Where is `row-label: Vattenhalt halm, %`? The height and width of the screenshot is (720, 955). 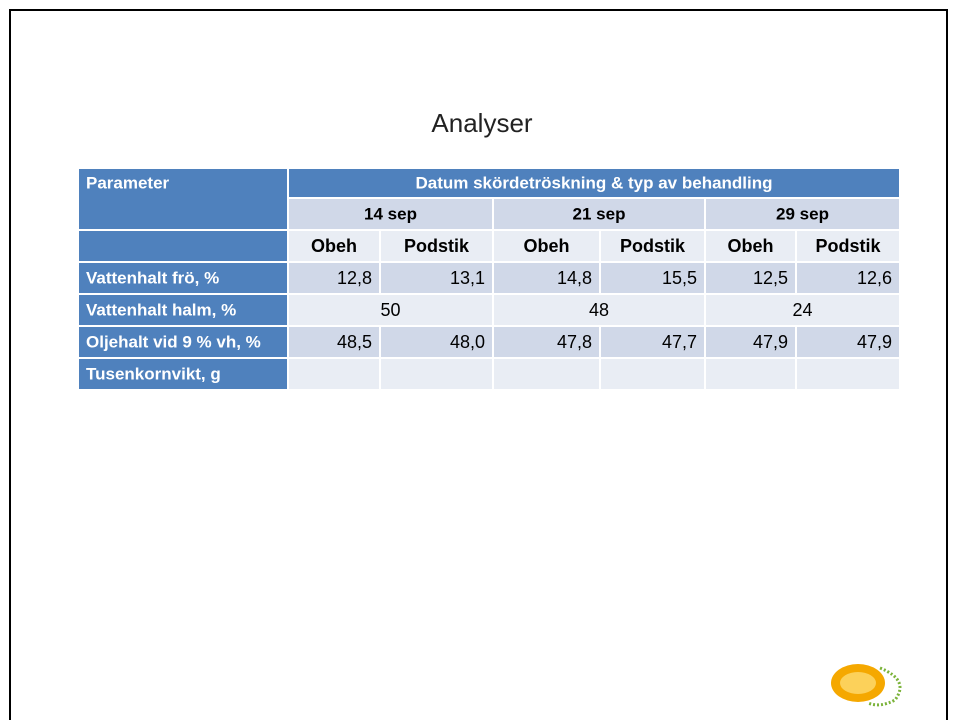
row-label: Vattenhalt halm, % is located at coordinates (161, 309).